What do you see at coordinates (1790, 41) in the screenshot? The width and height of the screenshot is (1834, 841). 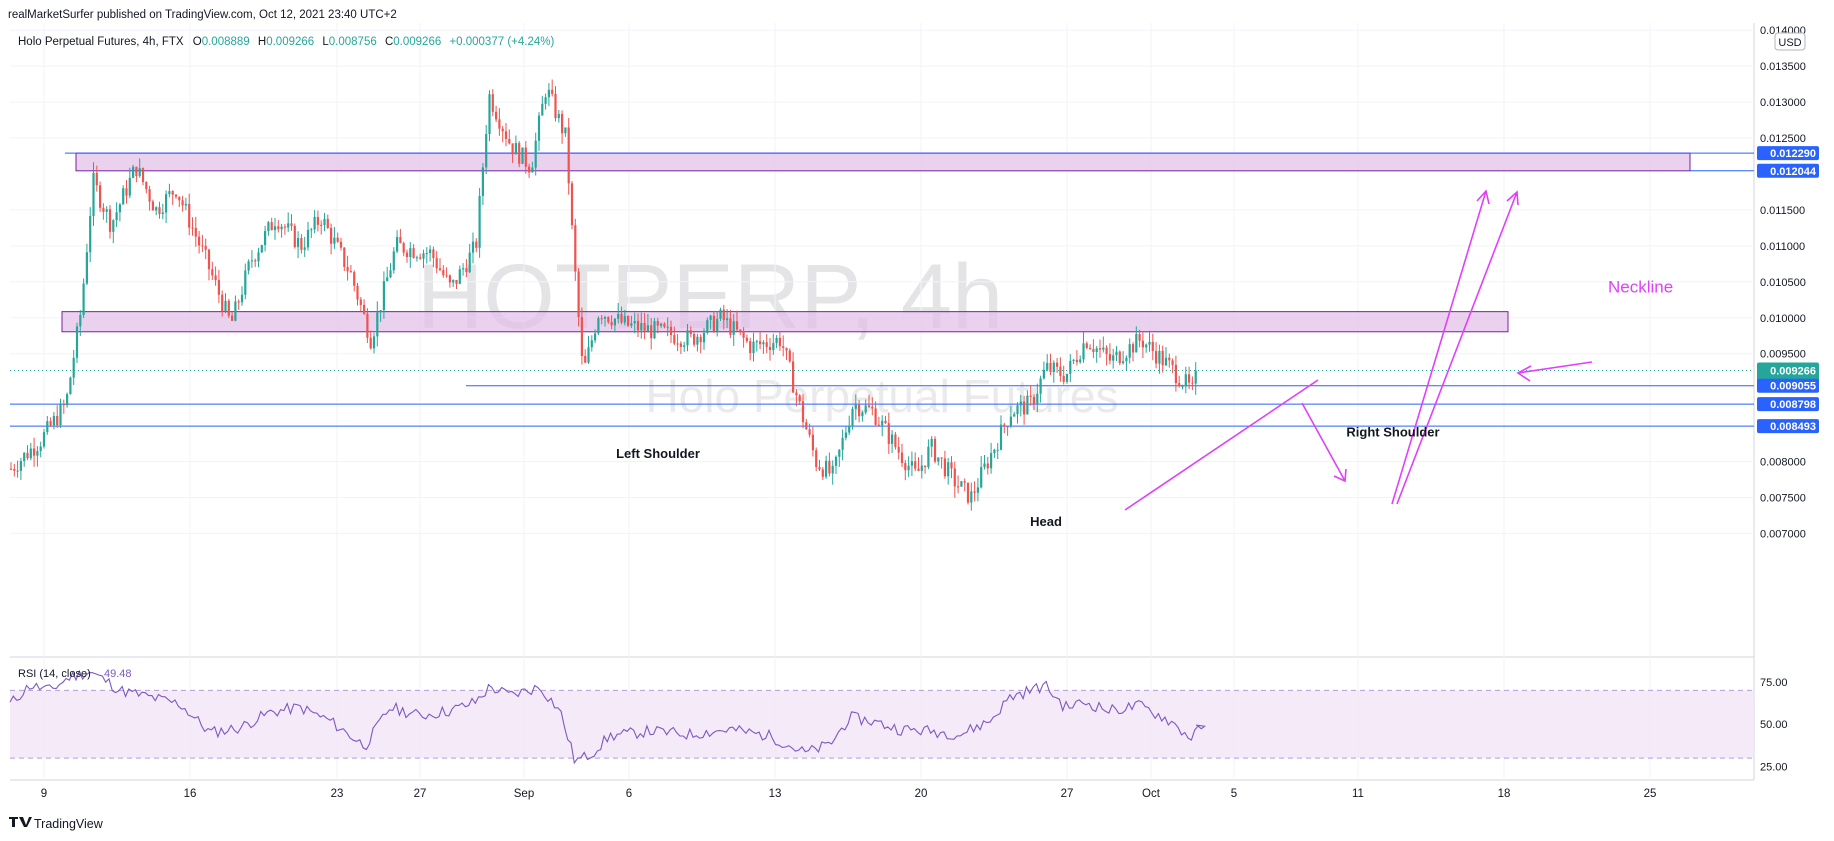 I see `currency-badge` at bounding box center [1790, 41].